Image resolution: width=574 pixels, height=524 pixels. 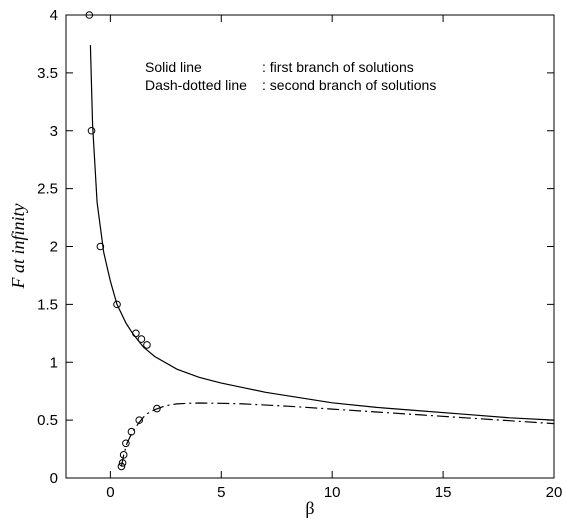 What do you see at coordinates (18, 246) in the screenshot?
I see `y-axis-title: F at infinity` at bounding box center [18, 246].